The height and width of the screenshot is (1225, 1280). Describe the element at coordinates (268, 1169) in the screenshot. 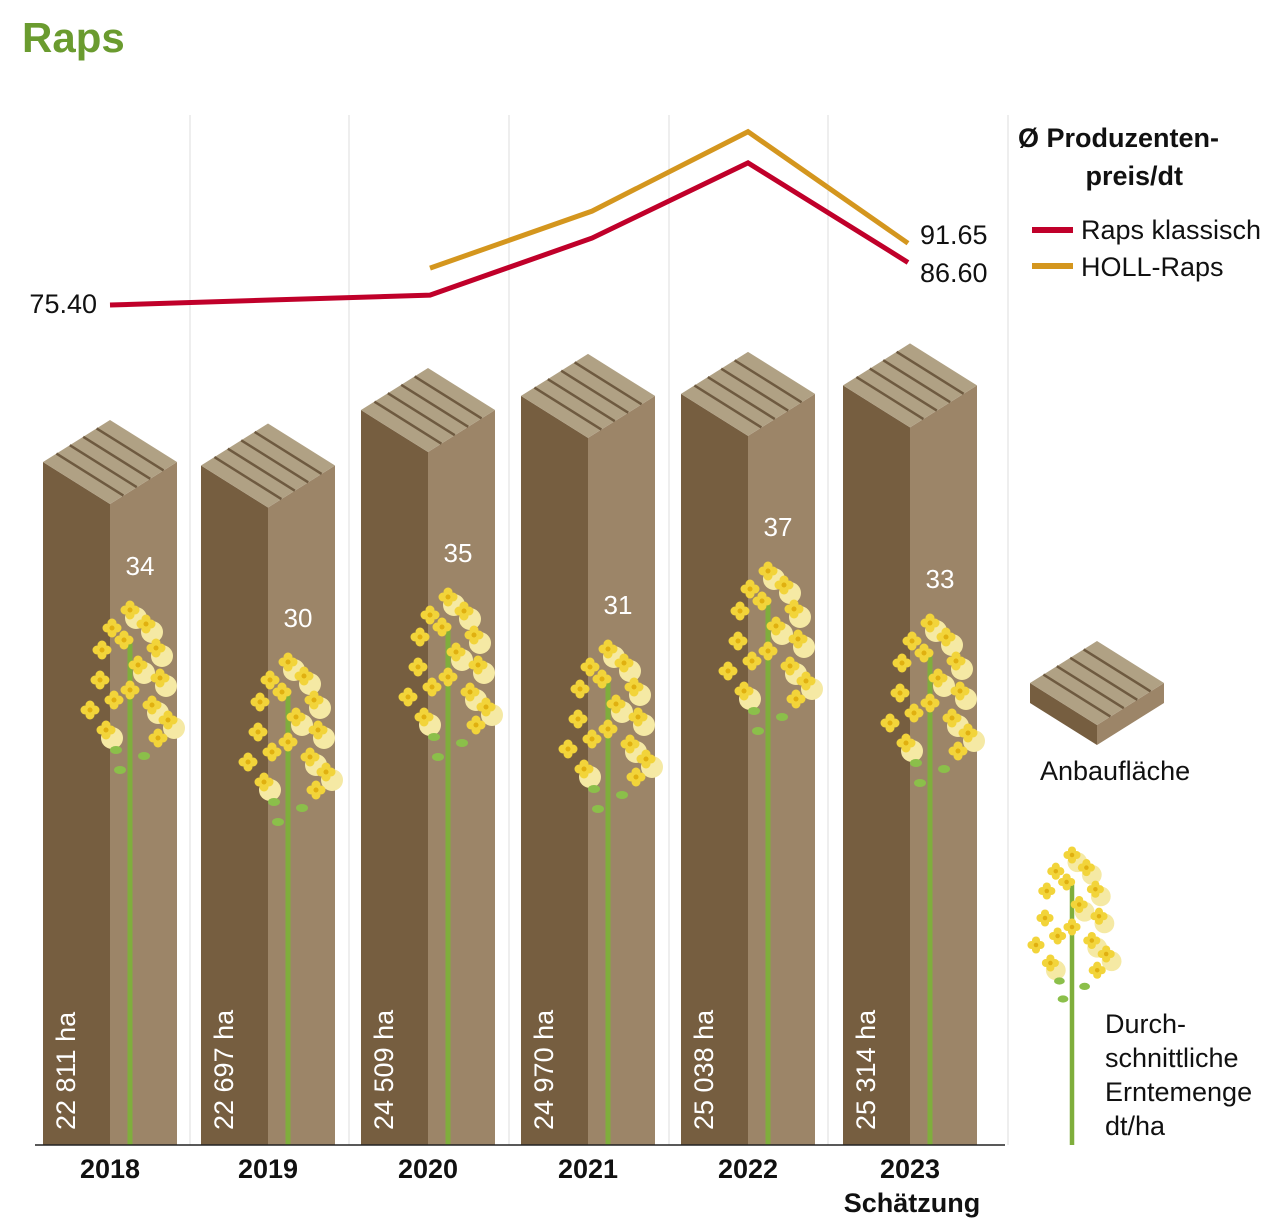

I see `x-tick-label: 2019` at that location.